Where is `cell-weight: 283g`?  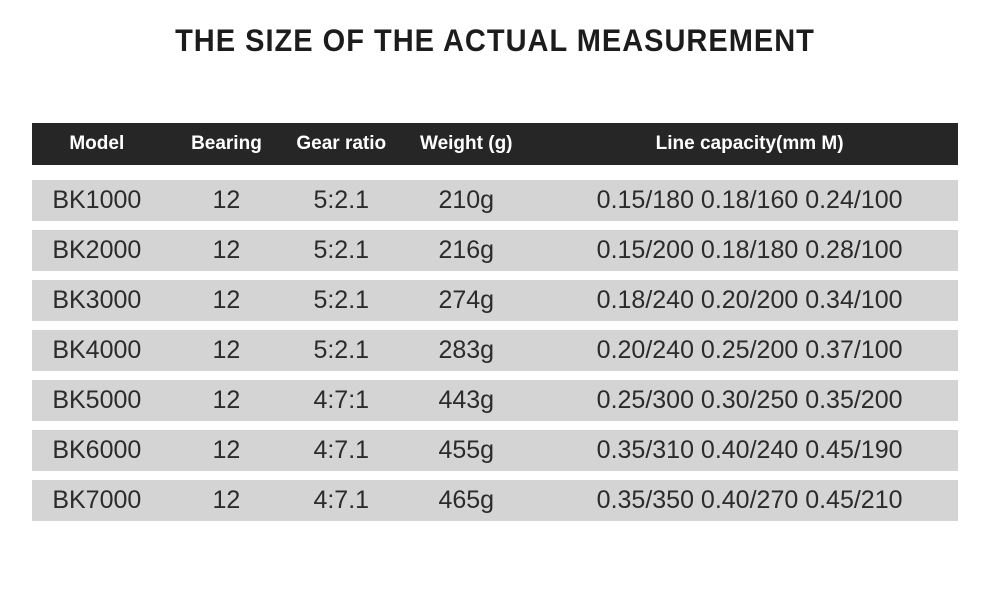 cell-weight: 283g is located at coordinates (466, 350).